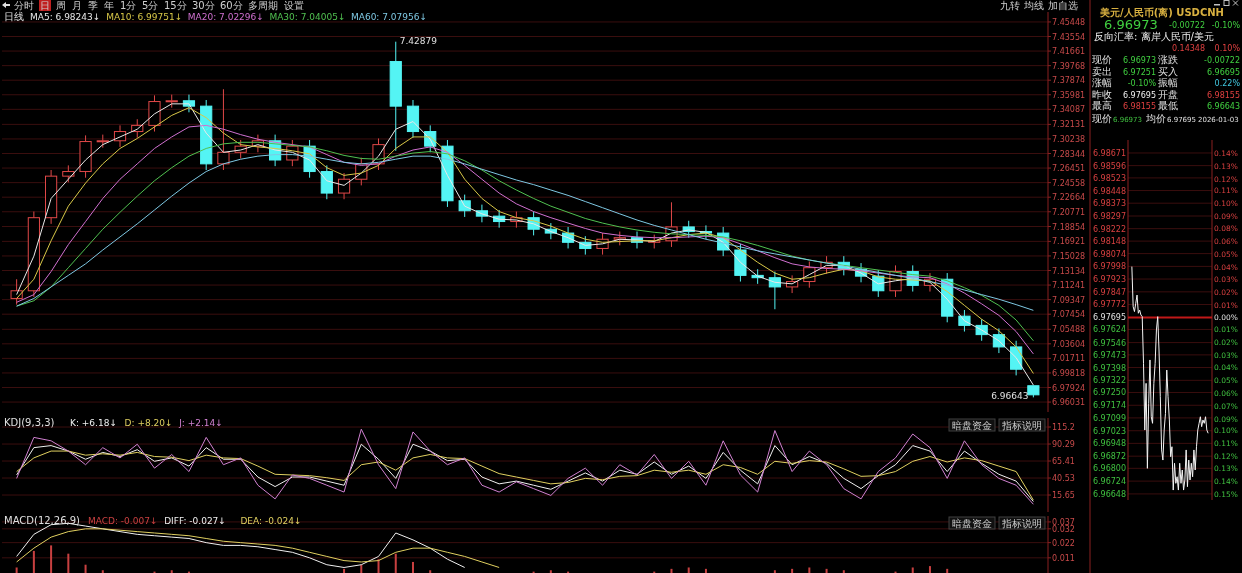  Describe the element at coordinates (93, 423) in the screenshot. I see `text: K: +6.18↓` at that location.